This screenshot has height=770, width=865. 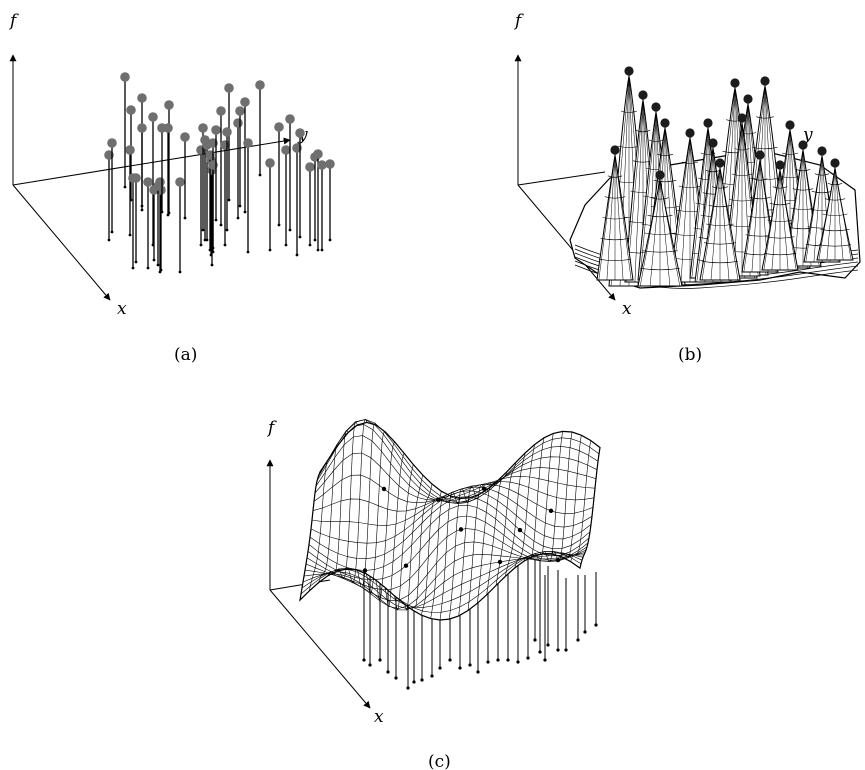 I want to click on panel-a-f-label: f, so click(x=13, y=21).